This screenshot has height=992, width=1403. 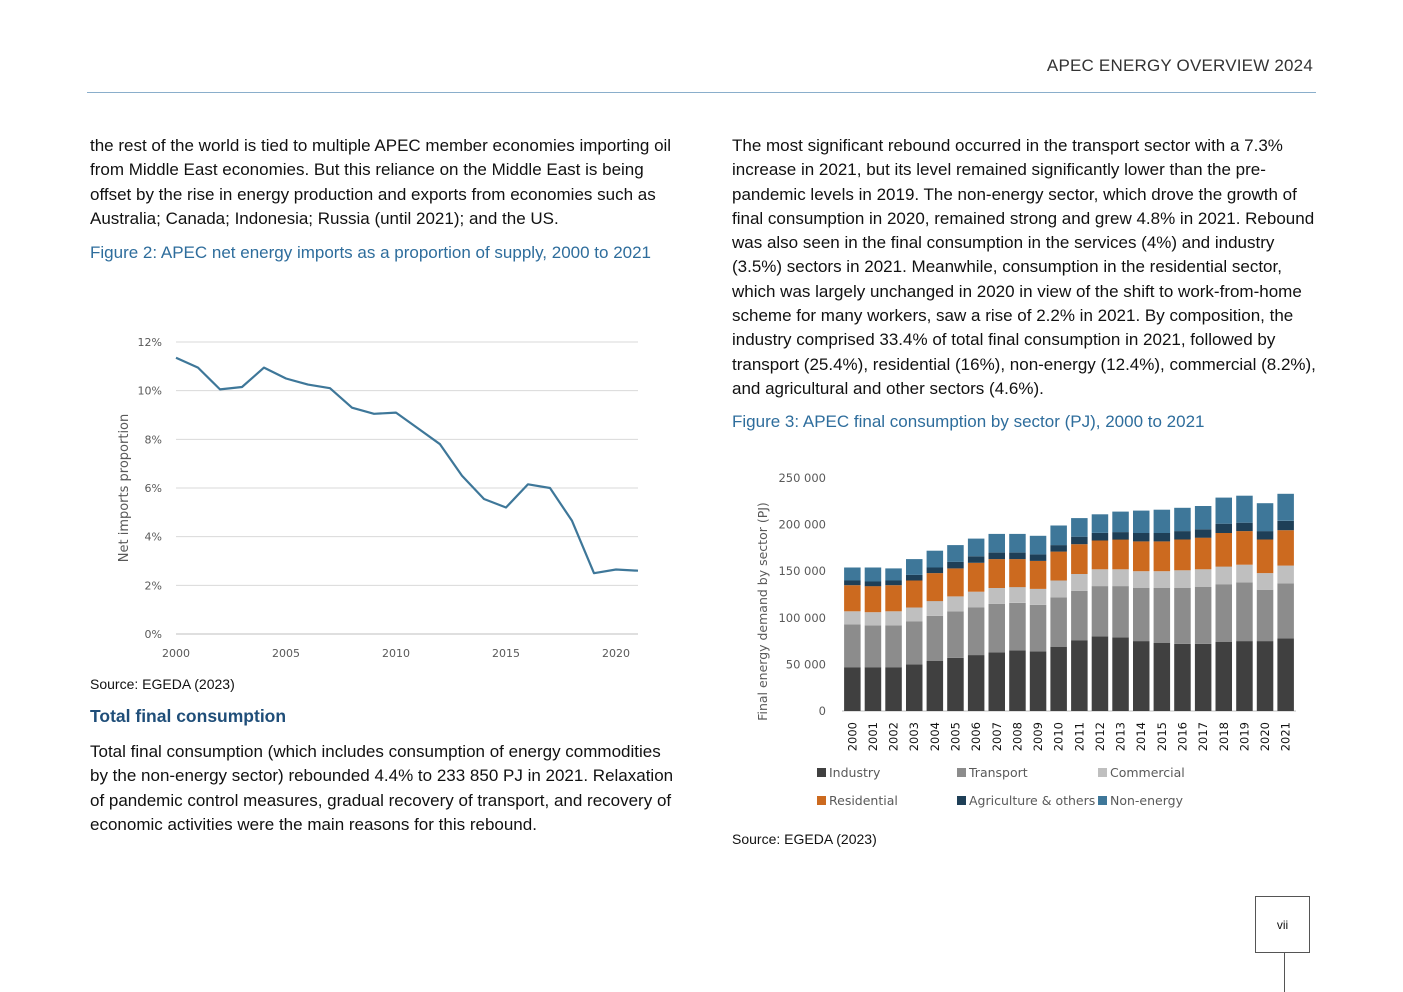 I want to click on y-tick-label: 6%, so click(x=153, y=488).